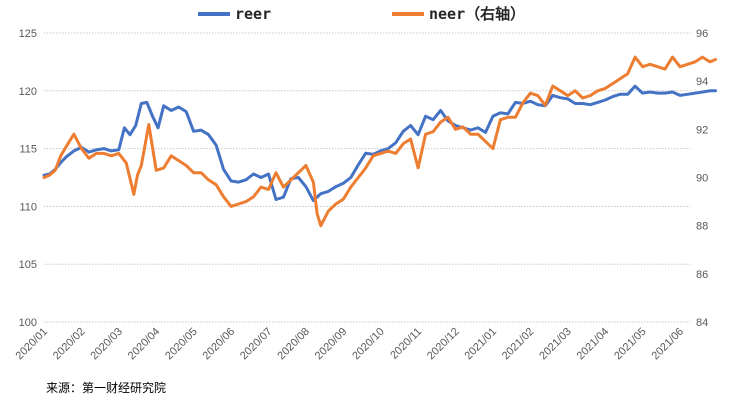 The height and width of the screenshot is (403, 733). I want to click on legend: reer neer（右轴）, so click(361, 14).